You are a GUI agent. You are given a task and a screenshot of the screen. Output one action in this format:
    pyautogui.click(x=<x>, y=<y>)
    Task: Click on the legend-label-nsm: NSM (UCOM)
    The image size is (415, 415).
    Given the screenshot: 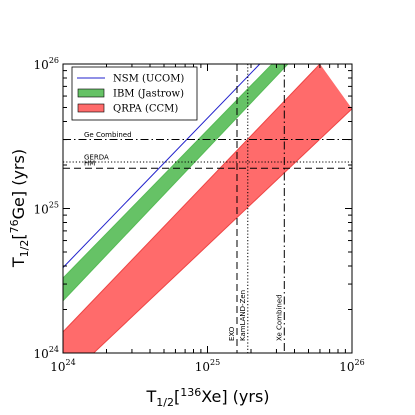 What is the action you would take?
    pyautogui.click(x=148, y=79)
    